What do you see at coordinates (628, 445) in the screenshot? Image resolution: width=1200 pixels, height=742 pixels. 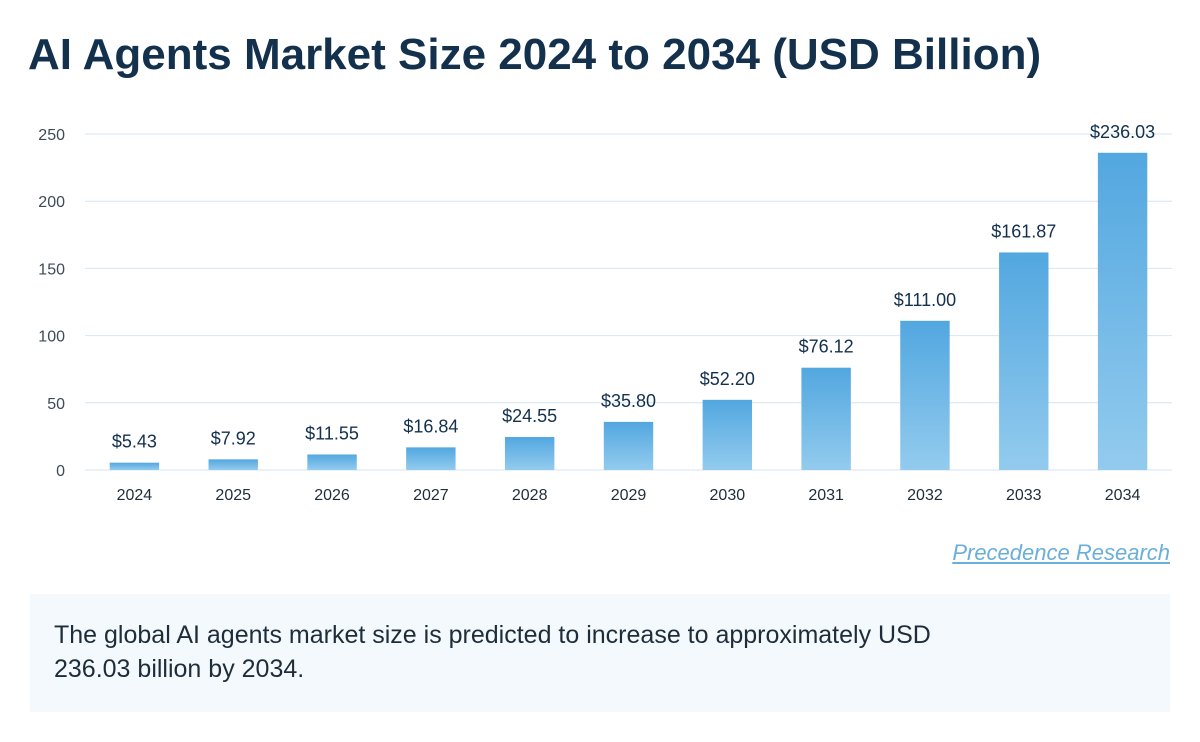 I see `bar-2029` at bounding box center [628, 445].